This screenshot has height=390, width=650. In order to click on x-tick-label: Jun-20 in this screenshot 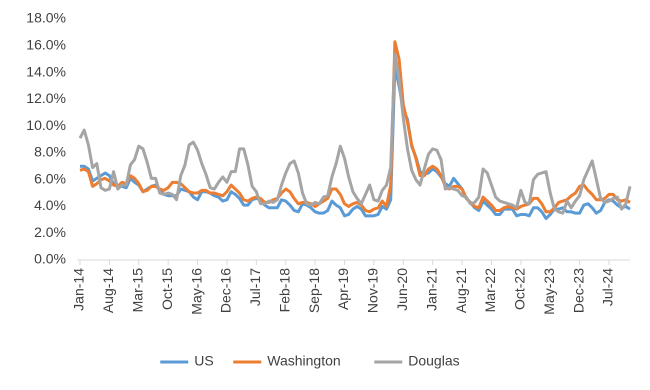, I will do `click(402, 289)`.